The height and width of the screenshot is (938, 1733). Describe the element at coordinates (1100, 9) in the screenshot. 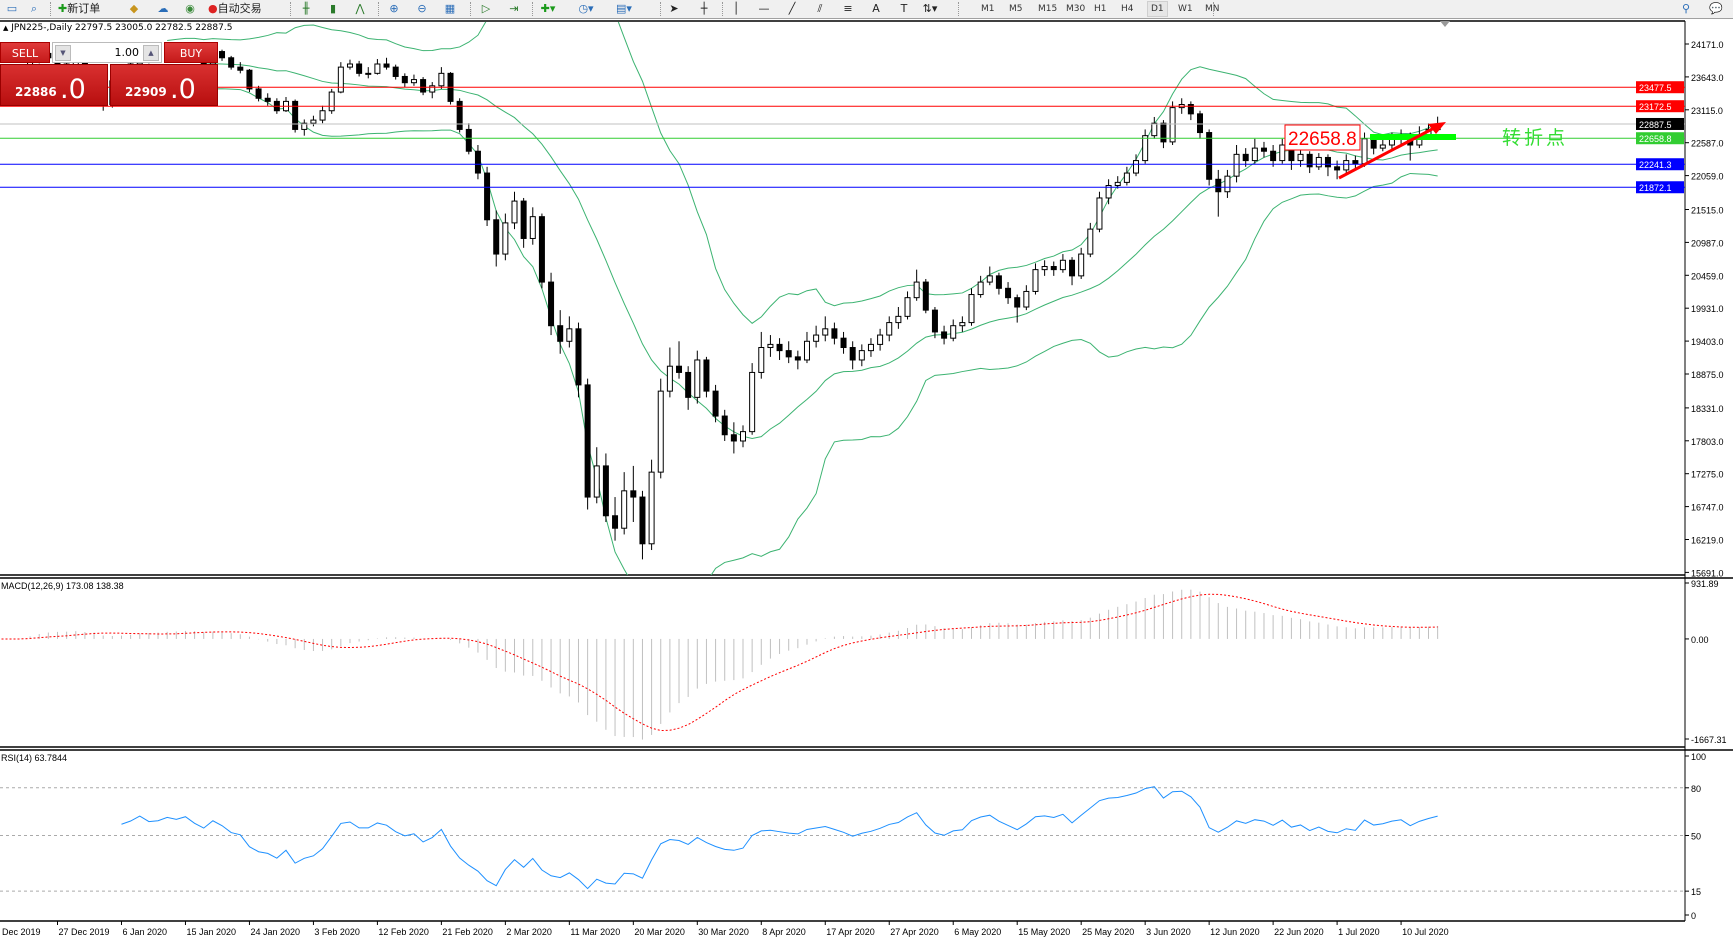

I see `timeframe-h1: H1` at that location.